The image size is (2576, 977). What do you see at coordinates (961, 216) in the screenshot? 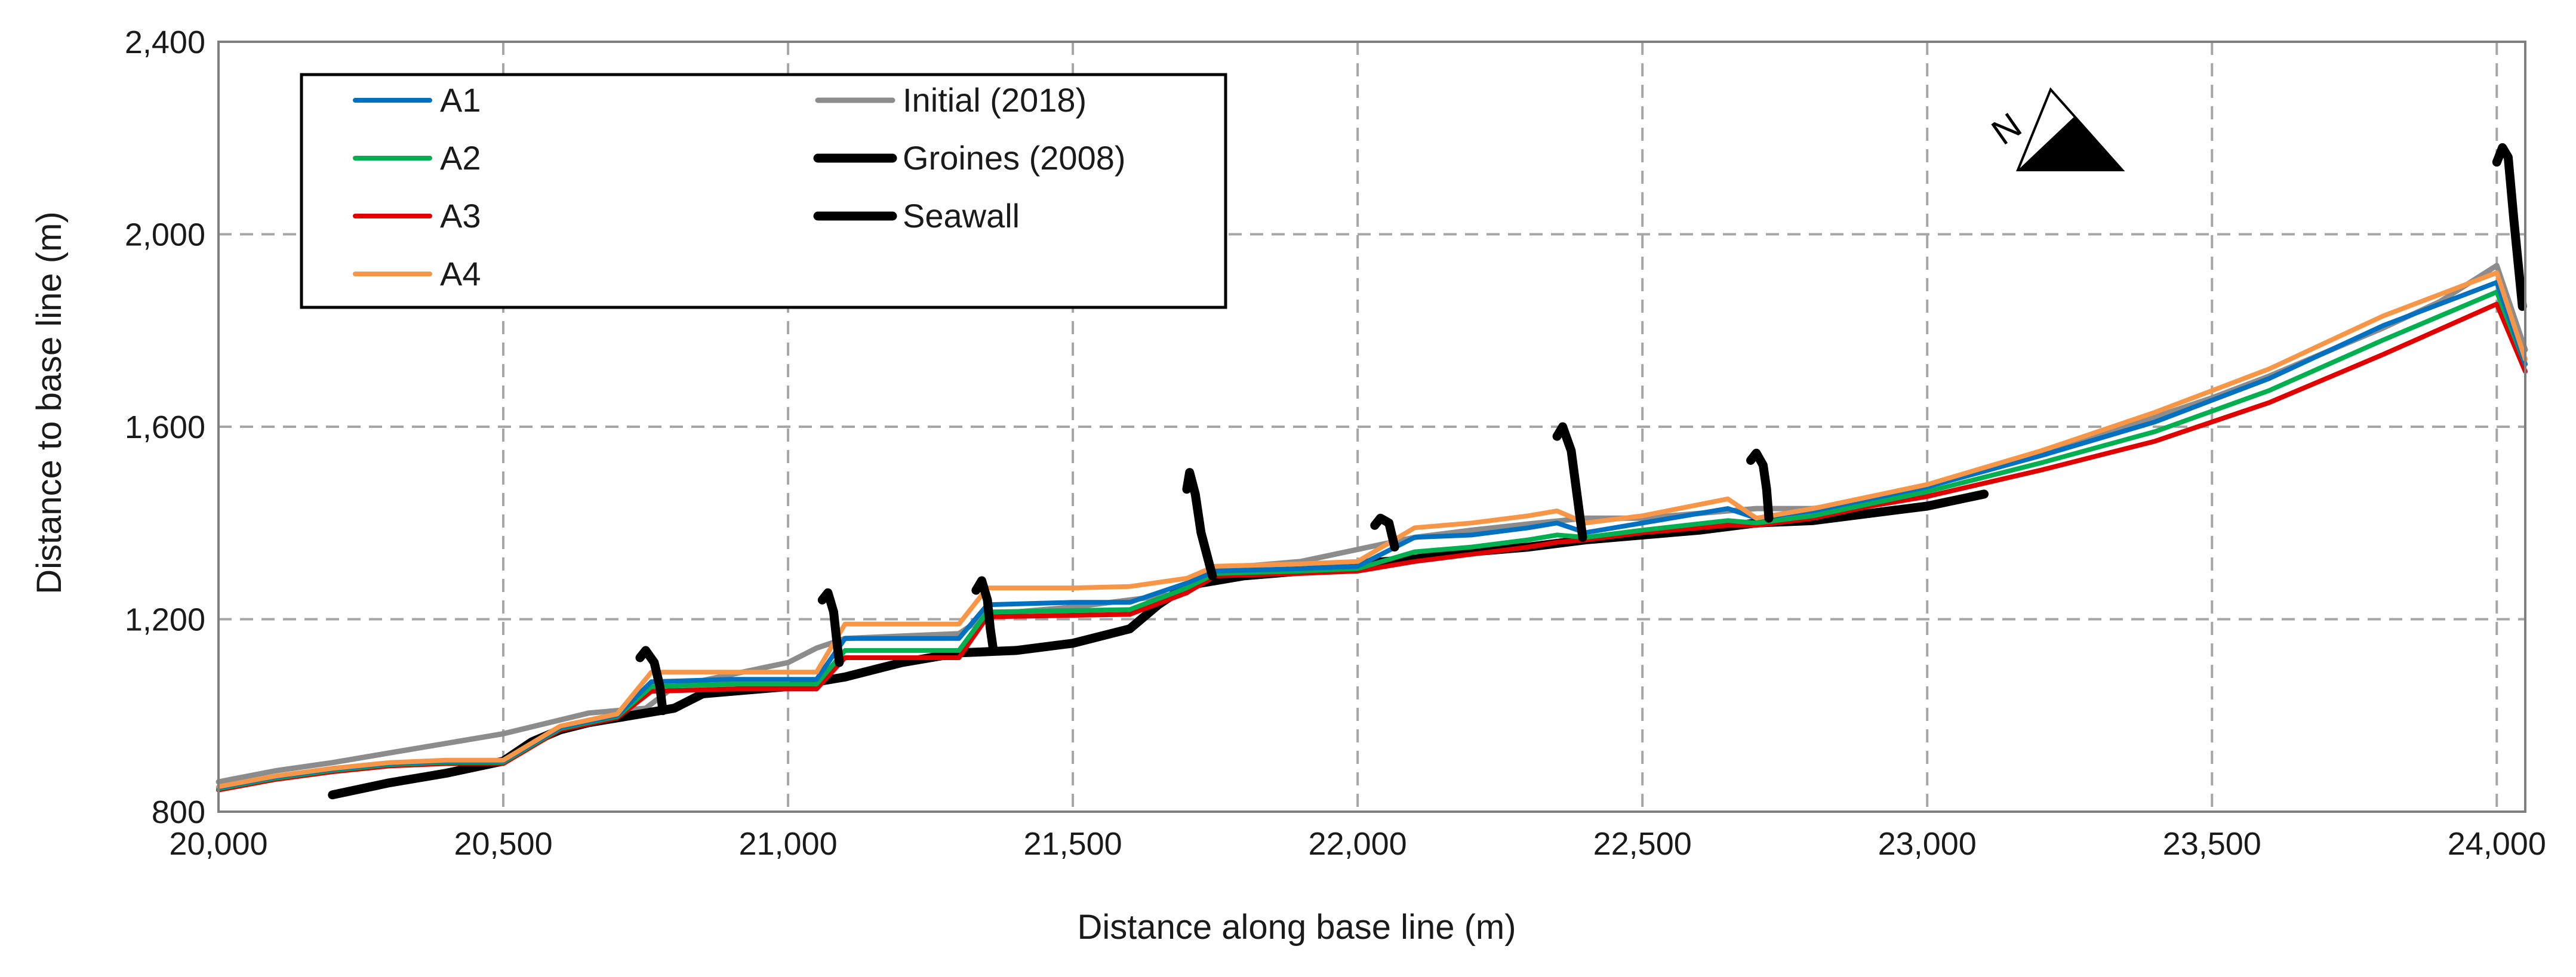
I see `legend-label-seawall: Seawall` at bounding box center [961, 216].